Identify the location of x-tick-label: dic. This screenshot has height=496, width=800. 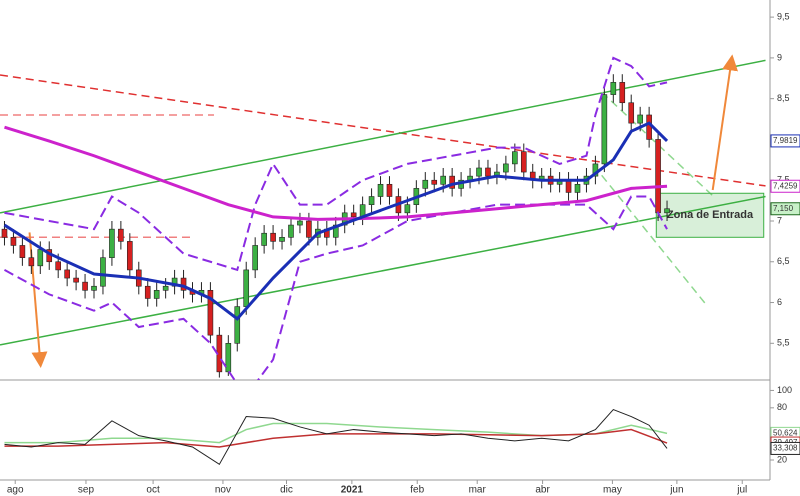
(286, 490).